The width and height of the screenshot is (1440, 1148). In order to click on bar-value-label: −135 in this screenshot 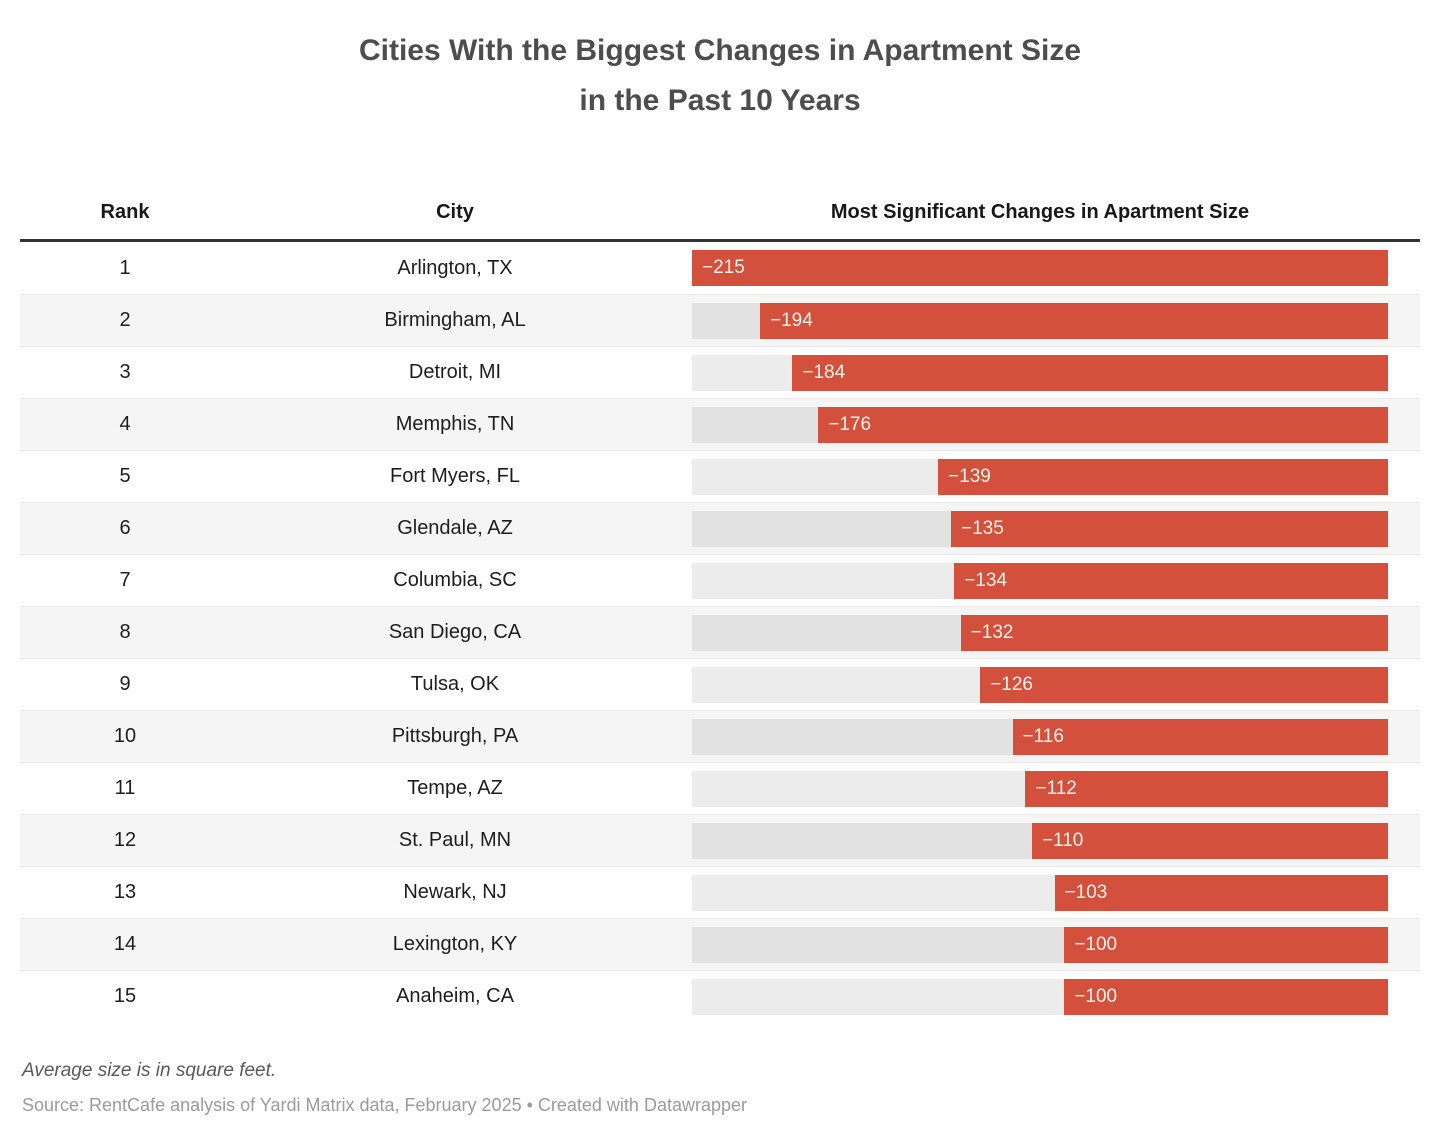, I will do `click(982, 528)`.